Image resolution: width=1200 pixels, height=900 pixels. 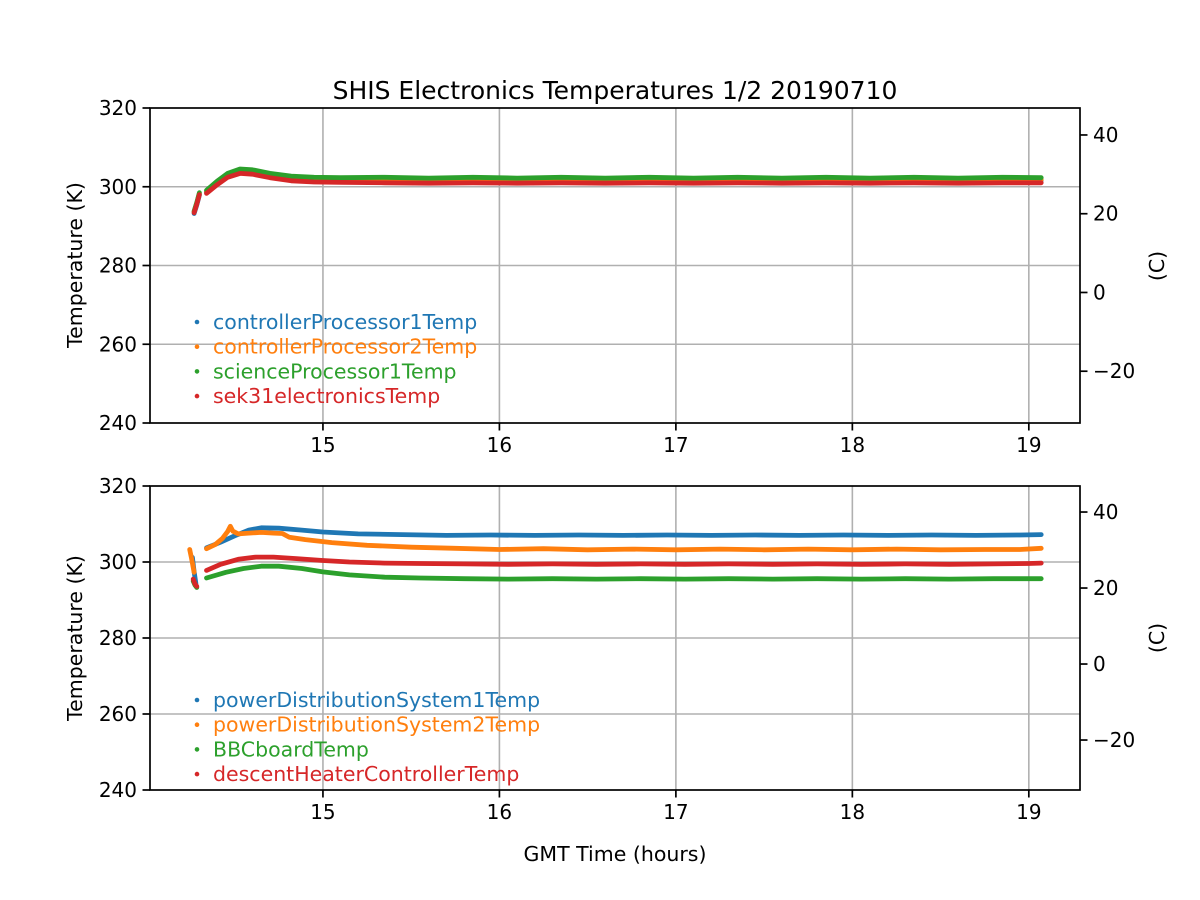 I want to click on legend-entry-powerDistributionSystem1Temp: powerDistributionSystem1Temp, so click(x=367, y=700).